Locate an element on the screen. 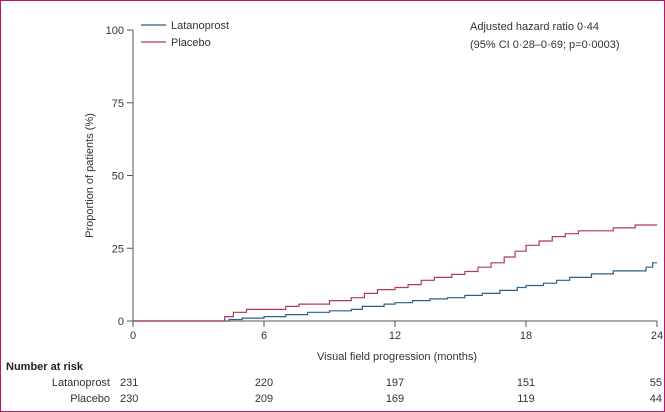  x-tick-label: 12 is located at coordinates (395, 336).